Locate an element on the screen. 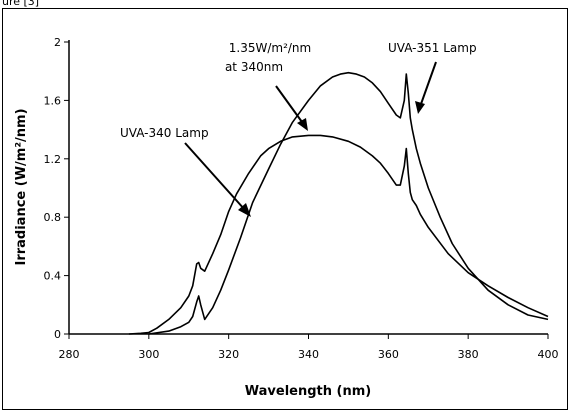 Image resolution: width=571 pixels, height=412 pixels. uva-351-arrow is located at coordinates (428, 83).